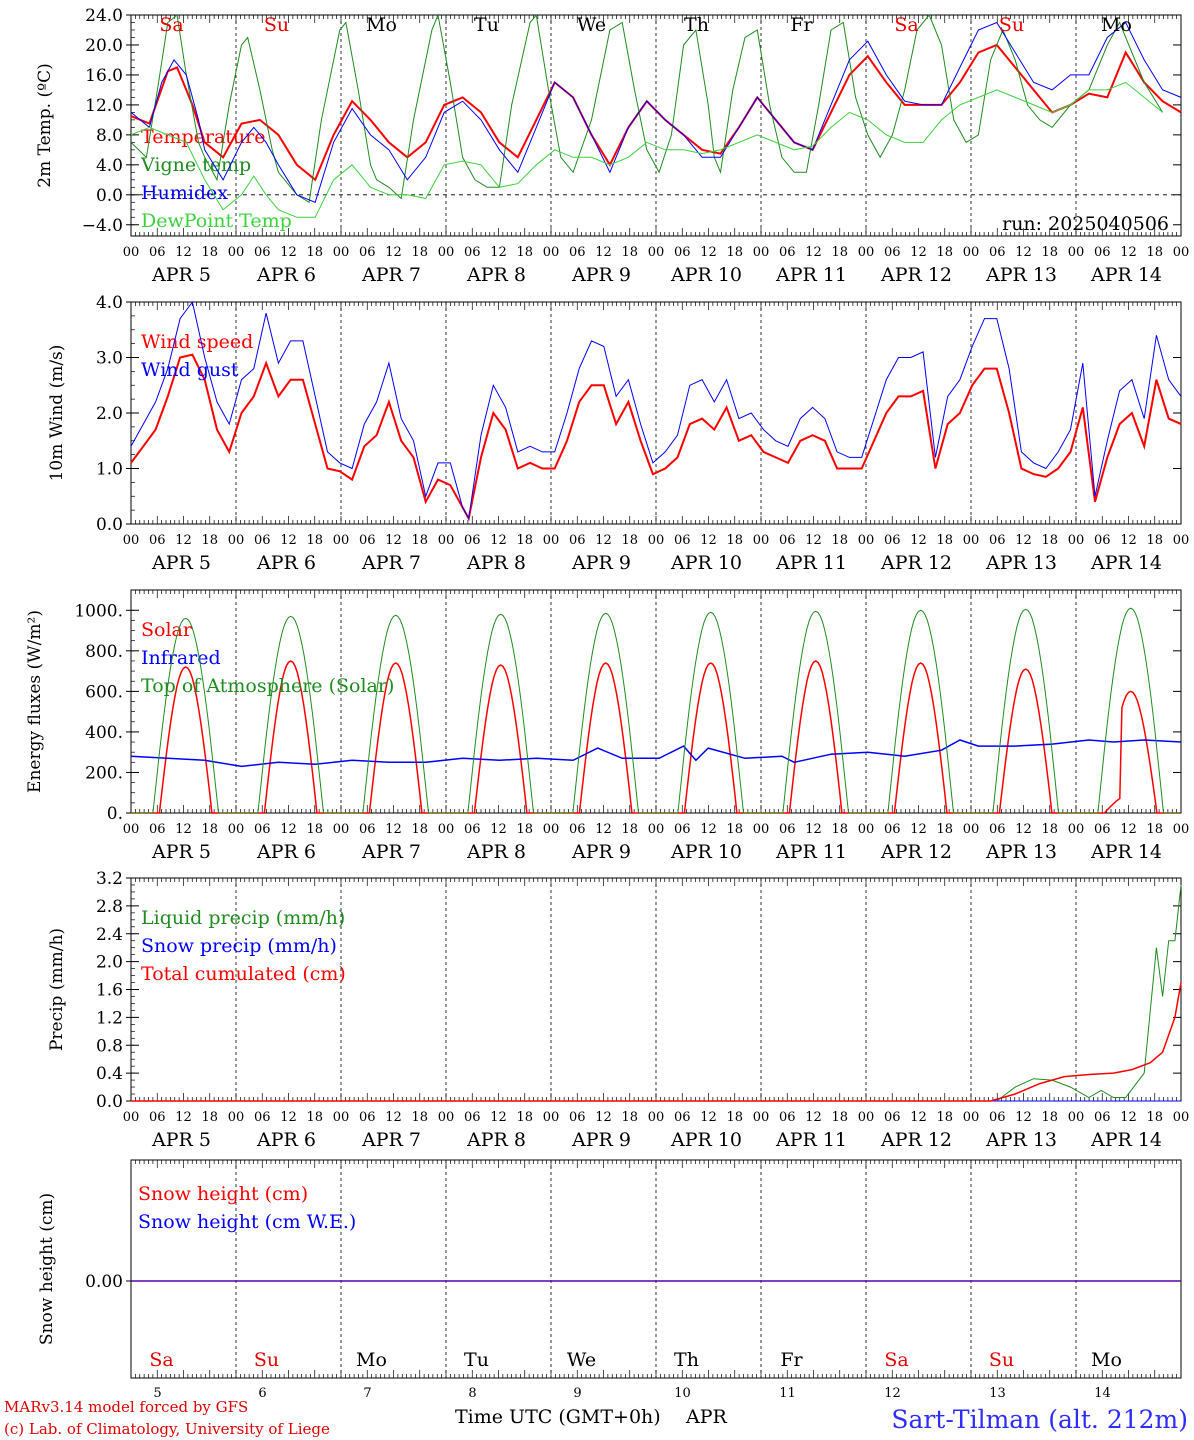  Describe the element at coordinates (486, 25) in the screenshot. I see `day-abbr-top: Tu` at that location.